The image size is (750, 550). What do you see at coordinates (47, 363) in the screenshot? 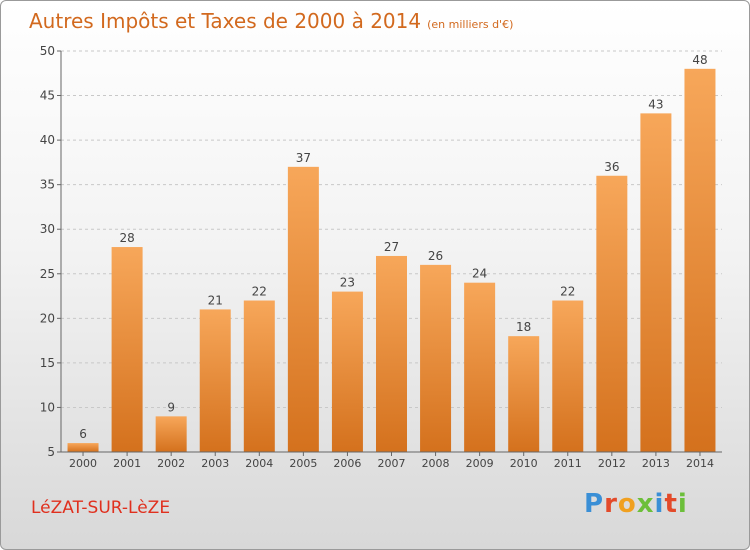
I see `y-tick-label: 15` at bounding box center [47, 363].